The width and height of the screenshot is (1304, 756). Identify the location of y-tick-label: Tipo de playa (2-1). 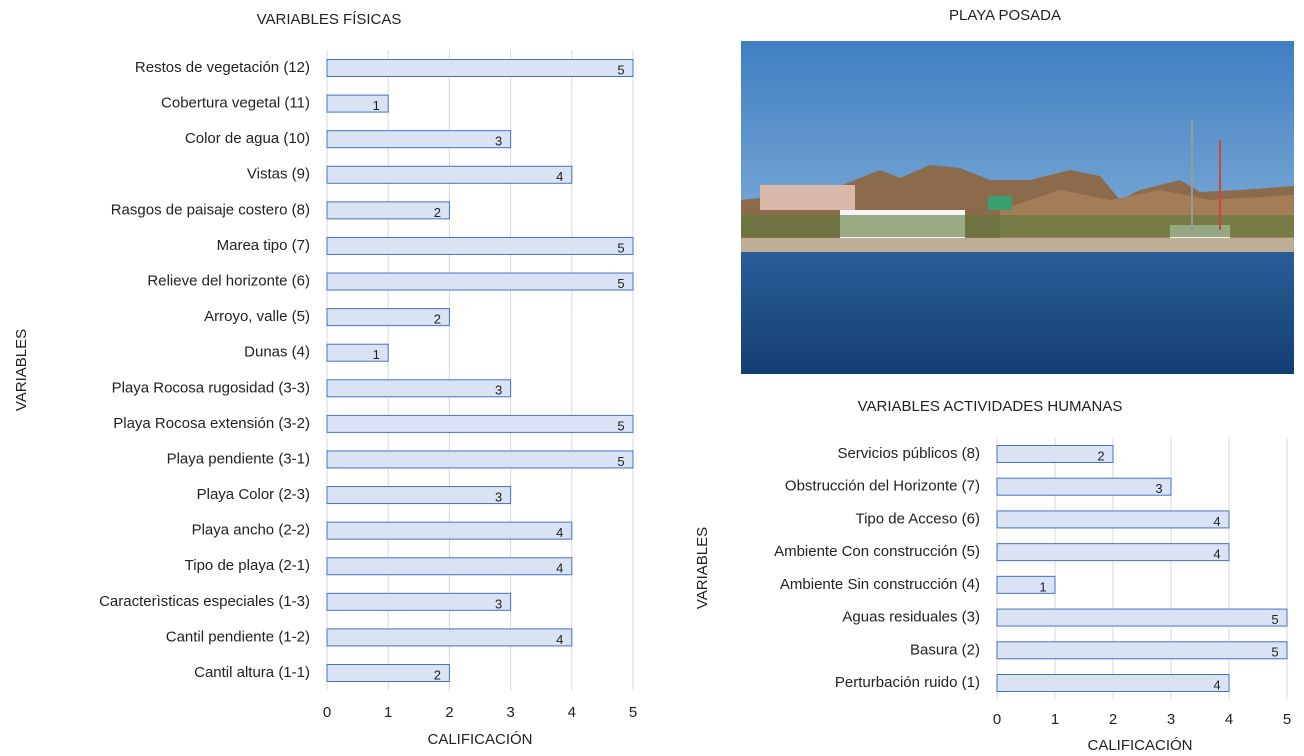
(247, 565).